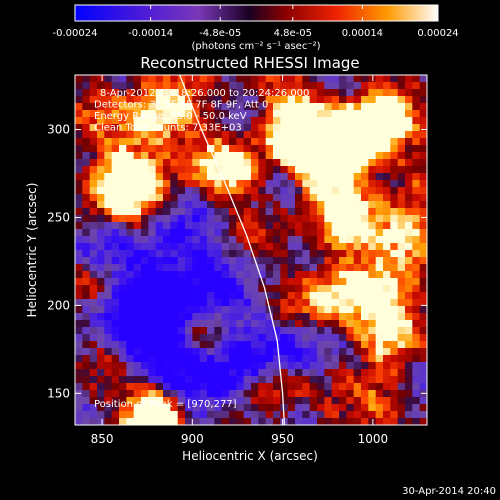  What do you see at coordinates (192, 439) in the screenshot?
I see `x-tick-label: 900` at bounding box center [192, 439].